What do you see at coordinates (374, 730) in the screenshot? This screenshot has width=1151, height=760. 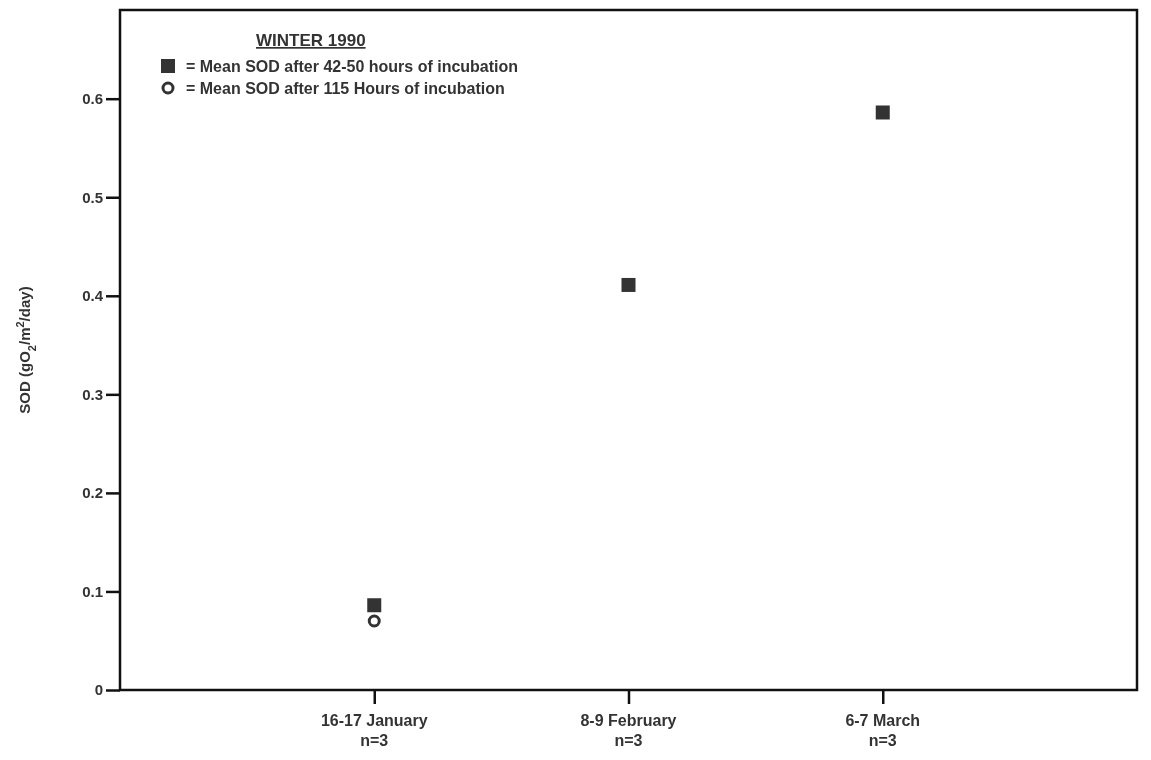 I see `x-tick-label: 16-17 January n=3` at bounding box center [374, 730].